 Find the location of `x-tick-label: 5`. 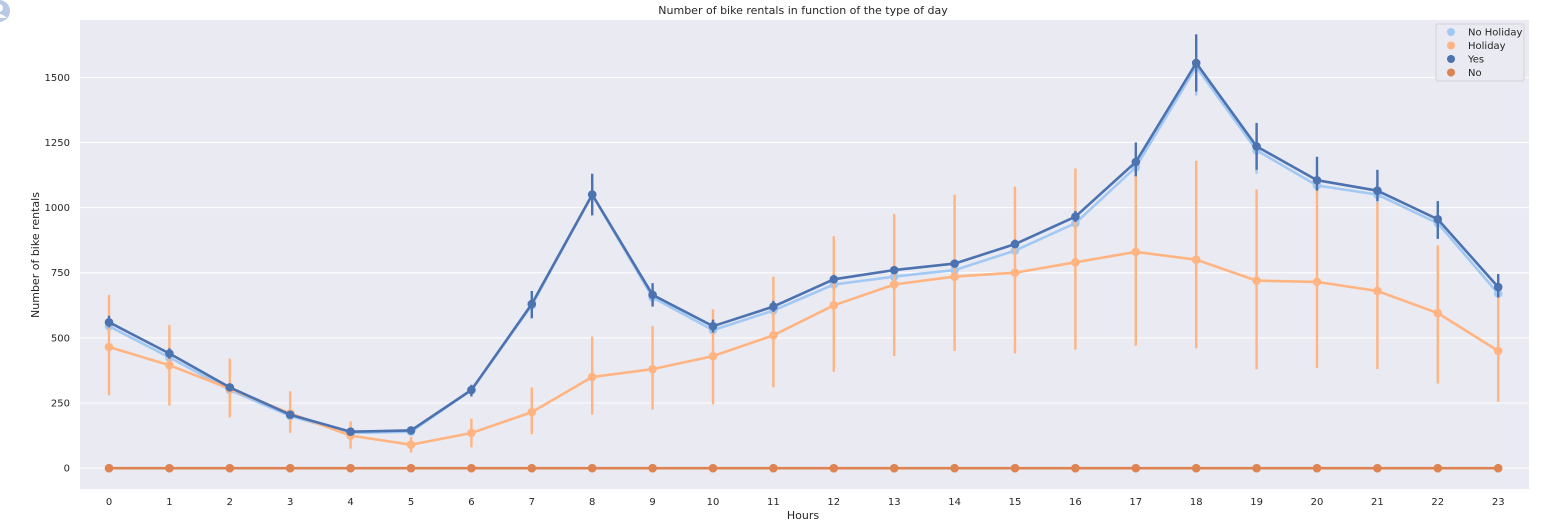

x-tick-label: 5 is located at coordinates (411, 502).